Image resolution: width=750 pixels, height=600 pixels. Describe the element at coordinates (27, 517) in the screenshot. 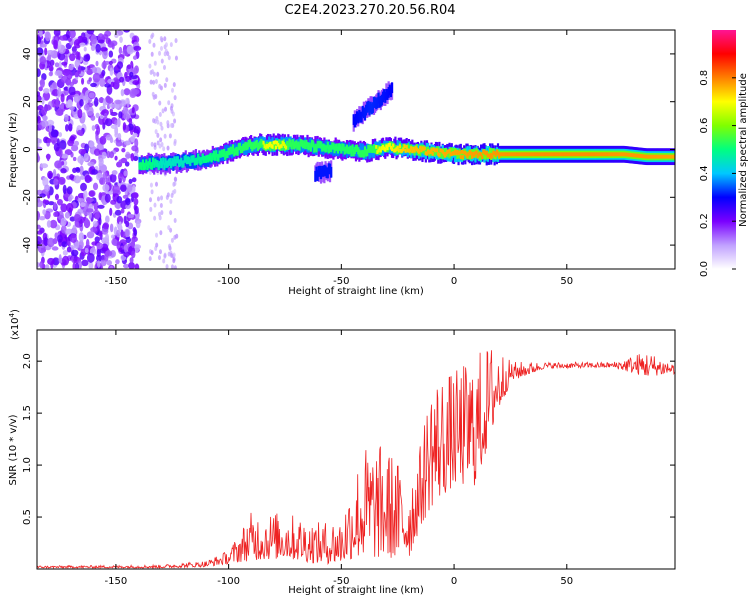

I see `y-tick-label: 0.5` at that location.